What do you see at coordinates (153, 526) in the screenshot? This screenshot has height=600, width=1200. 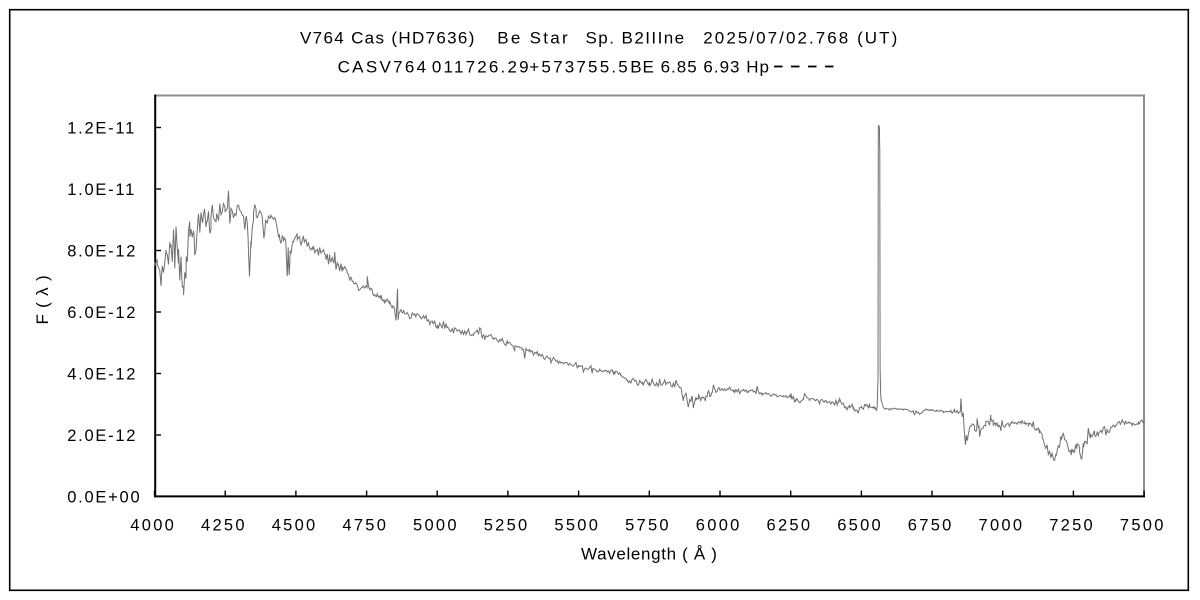 I see `svg-text: 4000` at bounding box center [153, 526].